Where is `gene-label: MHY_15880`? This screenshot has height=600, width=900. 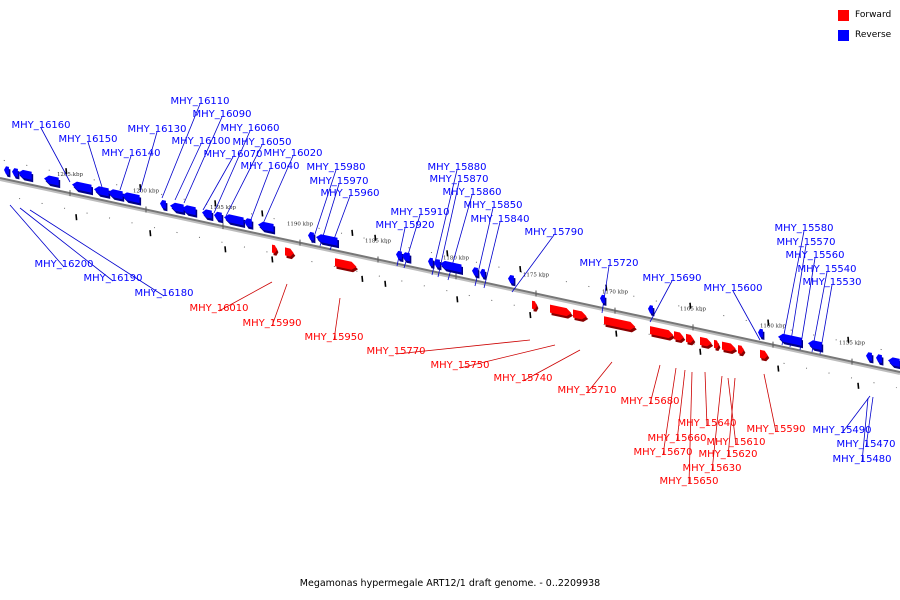 gene-label: MHY_15880 is located at coordinates (456, 167).